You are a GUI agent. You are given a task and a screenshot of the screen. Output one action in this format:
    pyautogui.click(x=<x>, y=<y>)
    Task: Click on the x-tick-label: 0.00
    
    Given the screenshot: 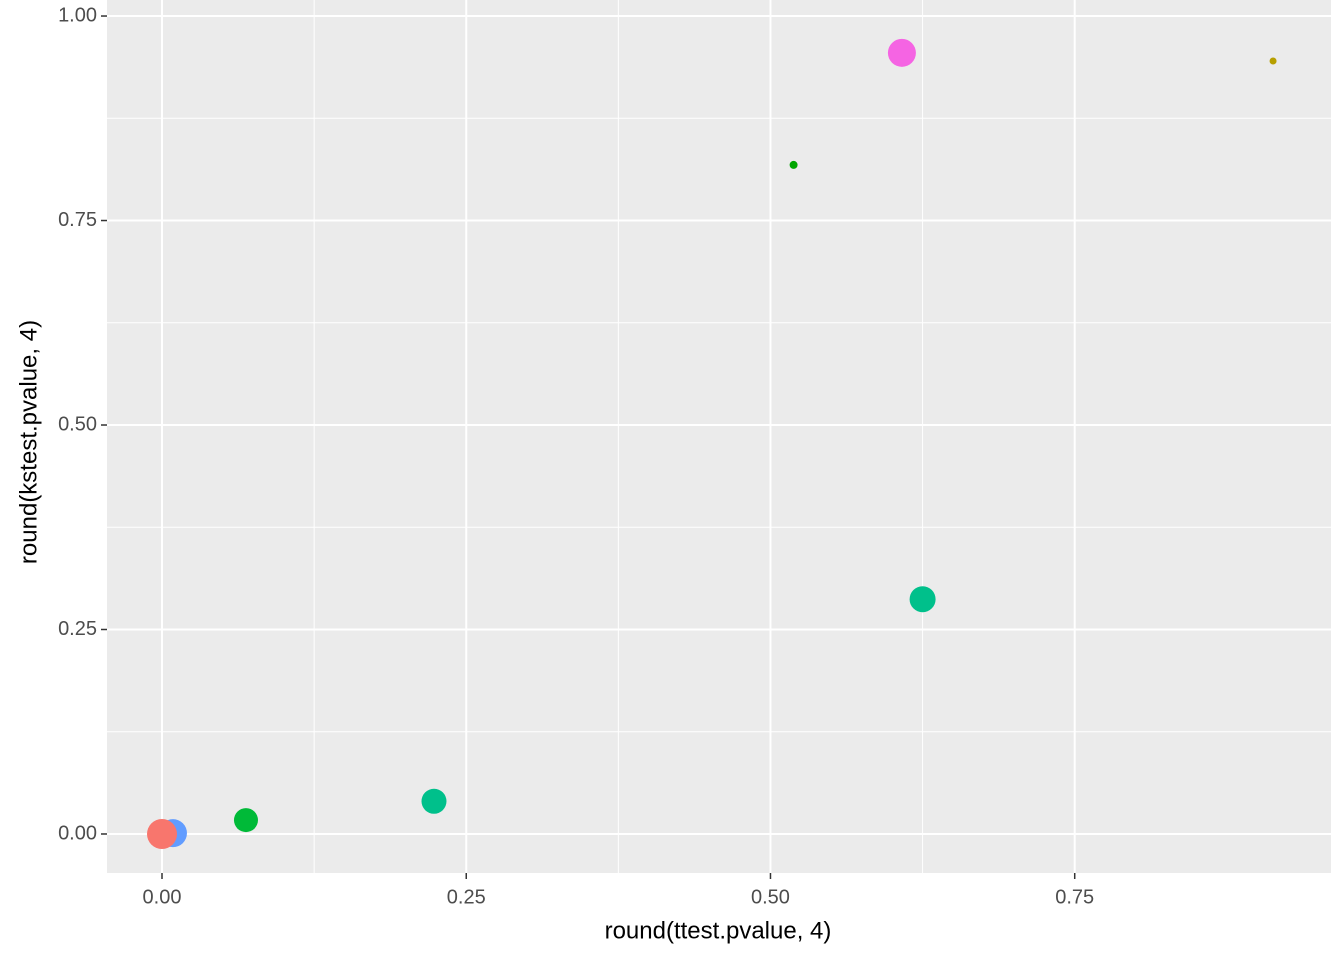 What is the action you would take?
    pyautogui.click(x=162, y=897)
    